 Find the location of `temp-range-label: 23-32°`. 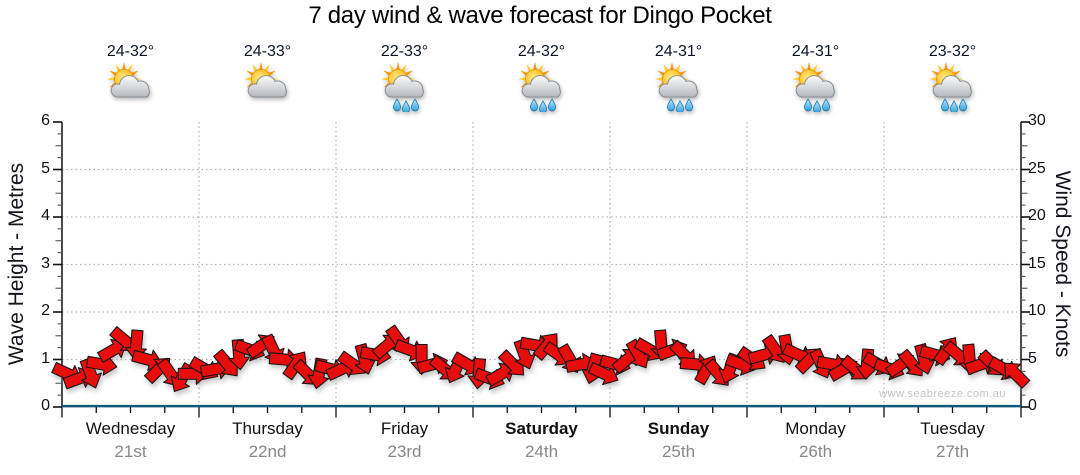

temp-range-label: 23-32° is located at coordinates (952, 51).